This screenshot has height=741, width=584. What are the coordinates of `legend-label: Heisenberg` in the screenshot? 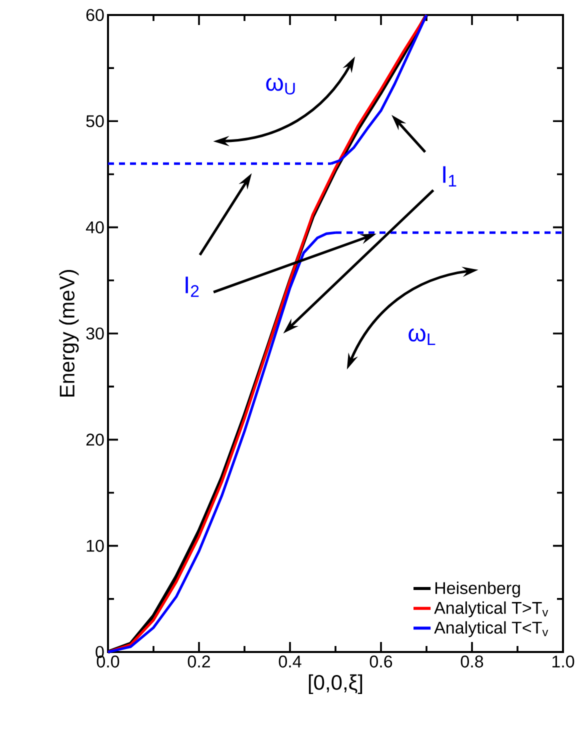 It's located at (477, 590).